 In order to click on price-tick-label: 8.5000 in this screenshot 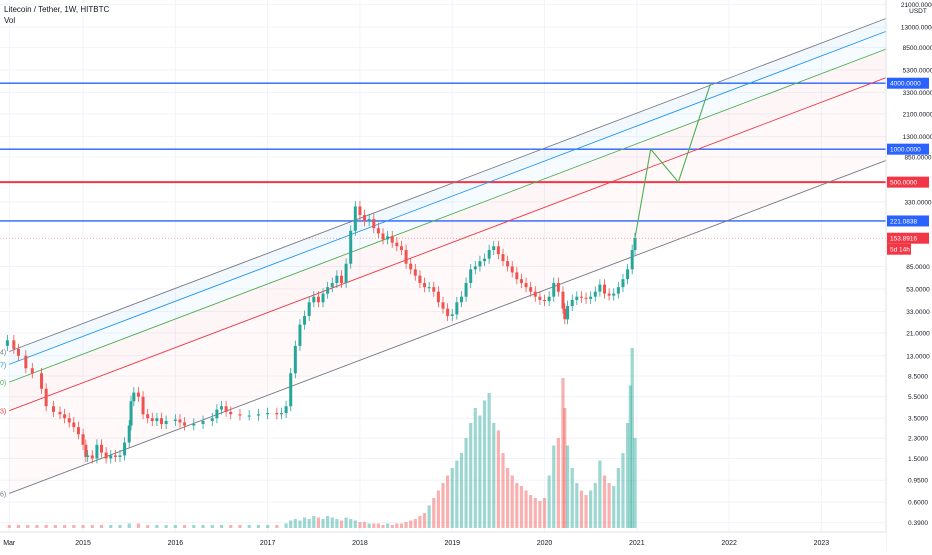, I will do `click(918, 376)`.